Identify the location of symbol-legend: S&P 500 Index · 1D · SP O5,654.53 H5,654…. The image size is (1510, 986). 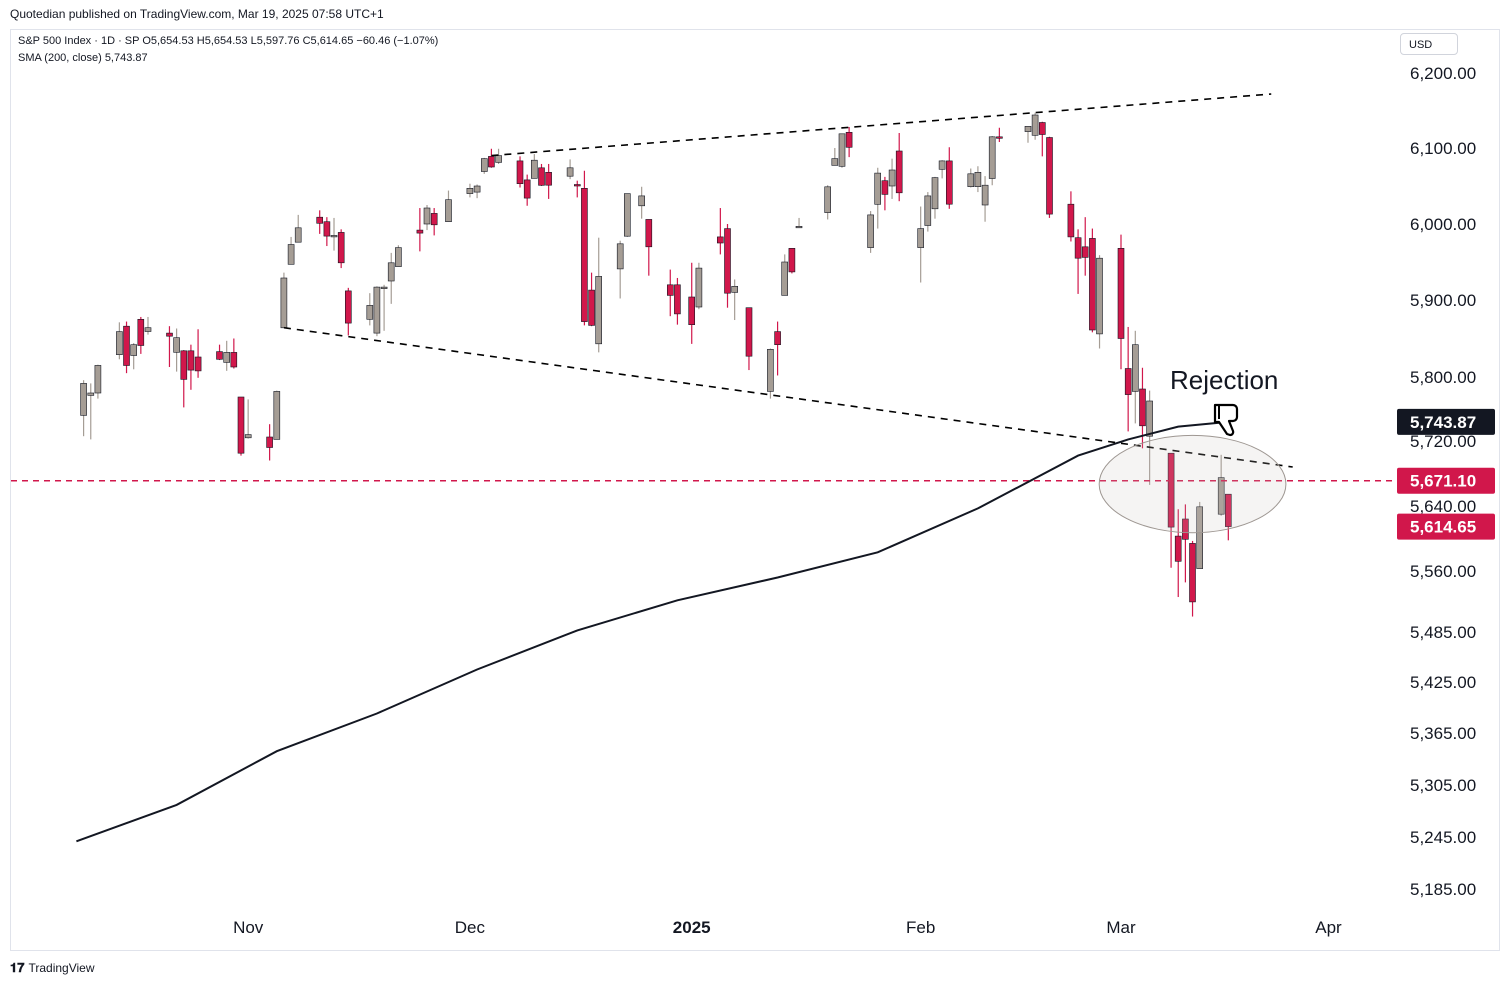
(228, 41).